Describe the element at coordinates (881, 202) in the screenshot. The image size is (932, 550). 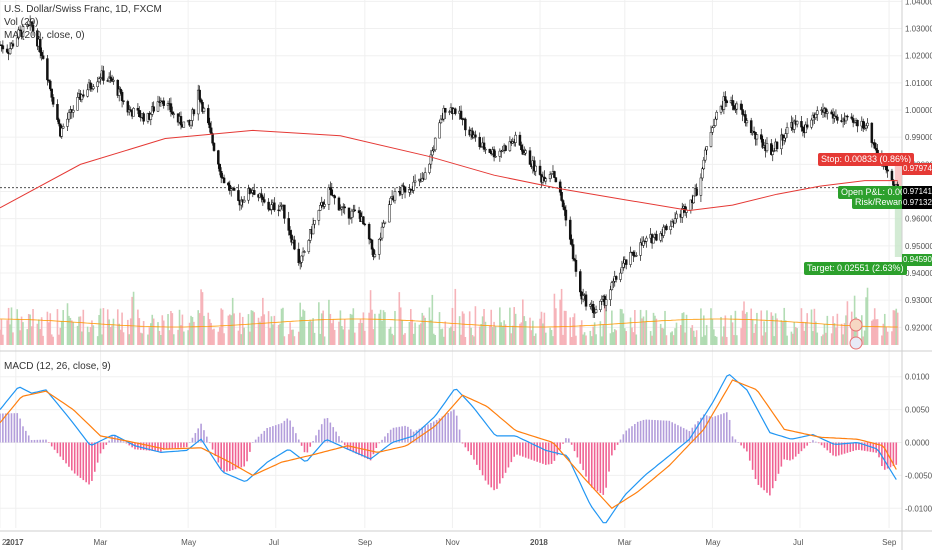
I see `risk-reward-label: Risk/Reward` at that location.